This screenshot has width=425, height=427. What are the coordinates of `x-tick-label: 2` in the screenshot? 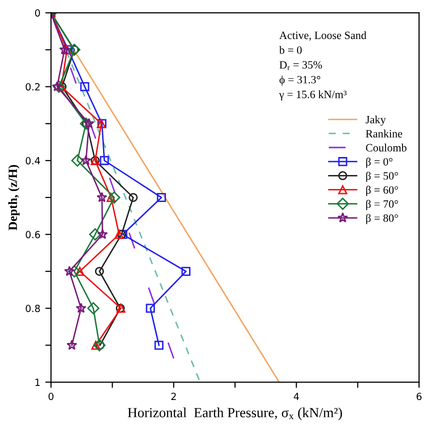 It's located at (173, 396).